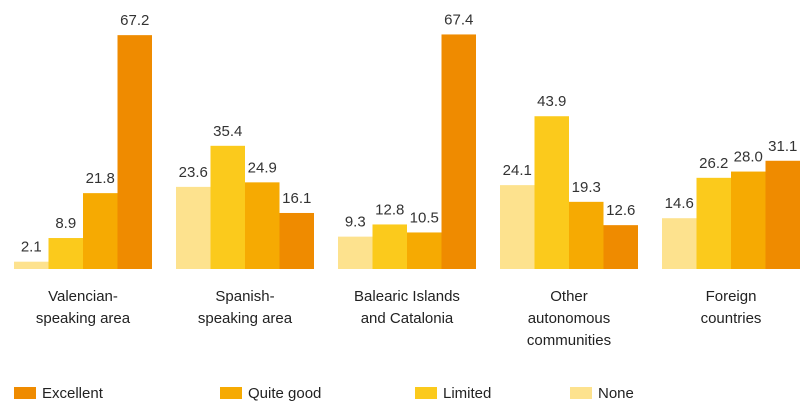  I want to click on value-label: 35.4, so click(227, 131).